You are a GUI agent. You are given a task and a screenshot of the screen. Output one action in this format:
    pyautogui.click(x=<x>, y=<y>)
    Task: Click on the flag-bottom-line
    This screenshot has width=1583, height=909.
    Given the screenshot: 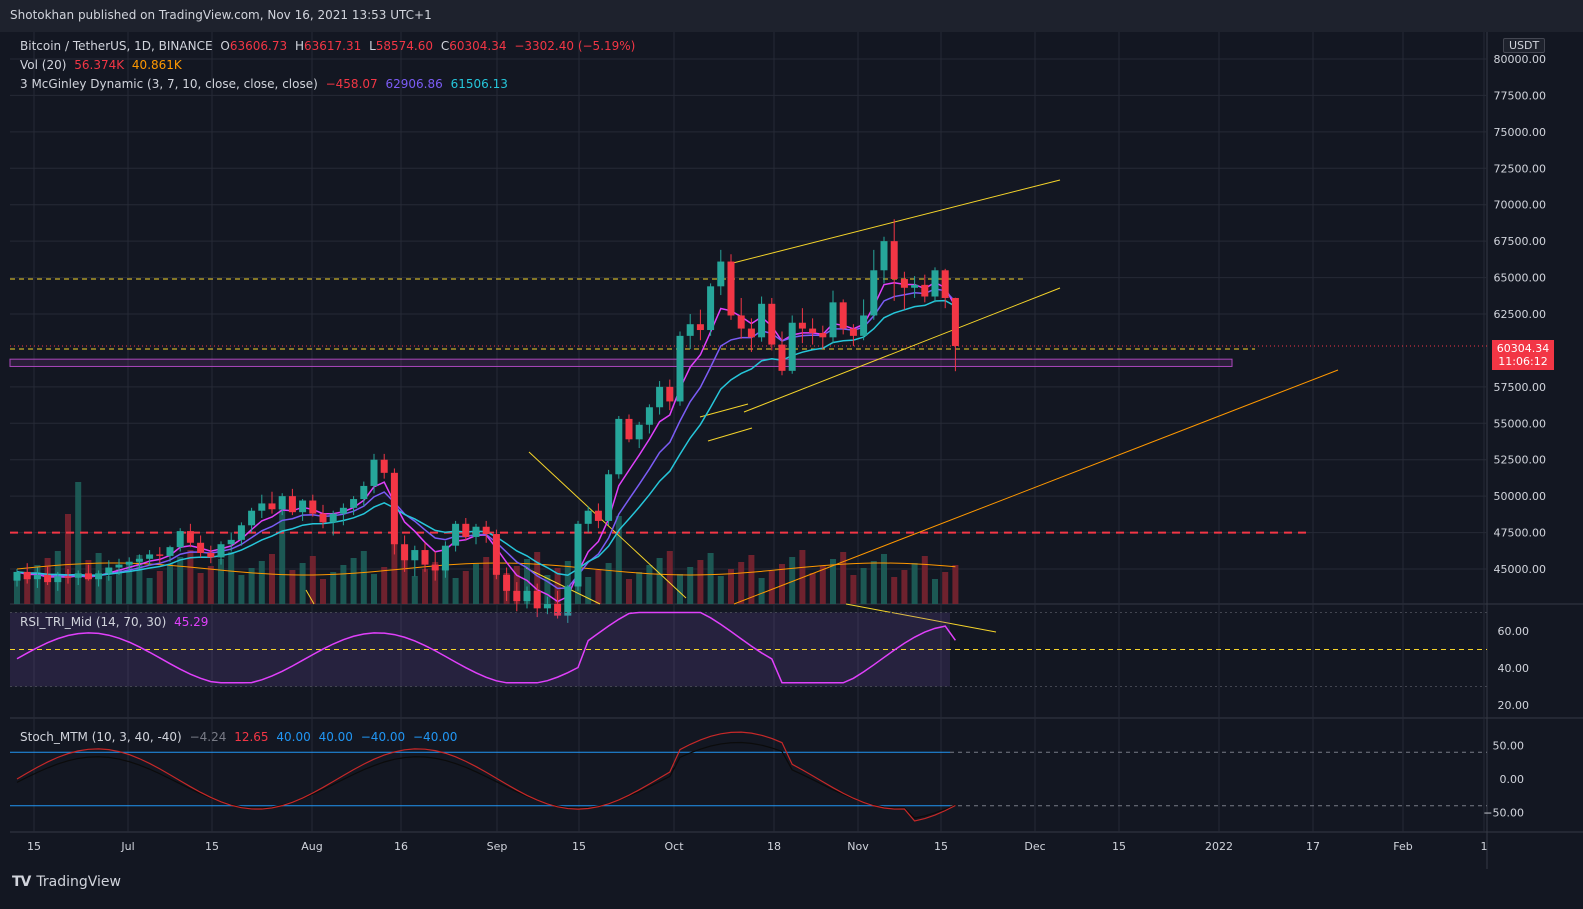 What is the action you would take?
    pyautogui.click(x=730, y=434)
    